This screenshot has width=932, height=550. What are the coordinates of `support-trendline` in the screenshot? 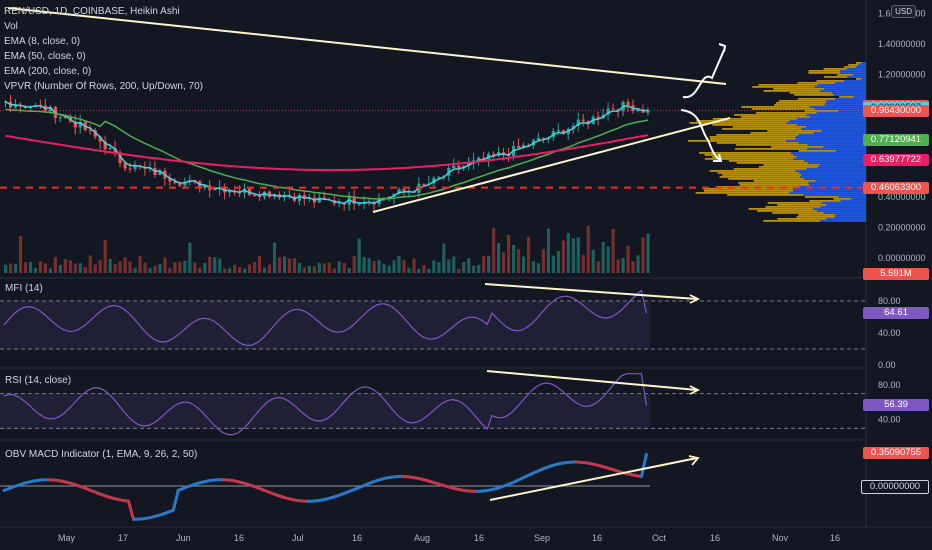 It's located at (551, 165).